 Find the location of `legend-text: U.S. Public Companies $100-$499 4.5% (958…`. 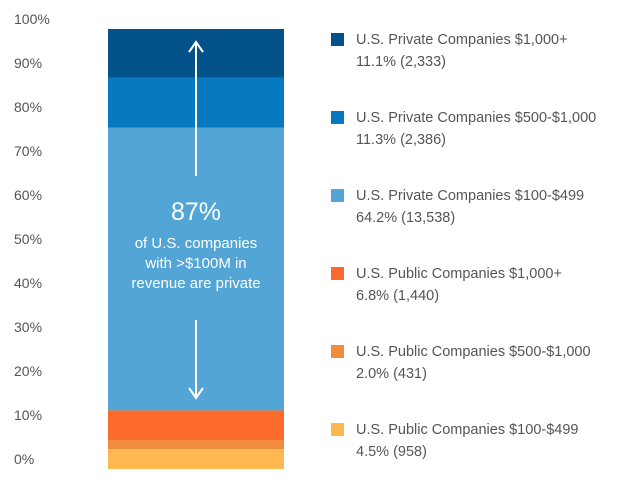

legend-text: U.S. Public Companies $100-$499 4.5% (958… is located at coordinates (467, 441).